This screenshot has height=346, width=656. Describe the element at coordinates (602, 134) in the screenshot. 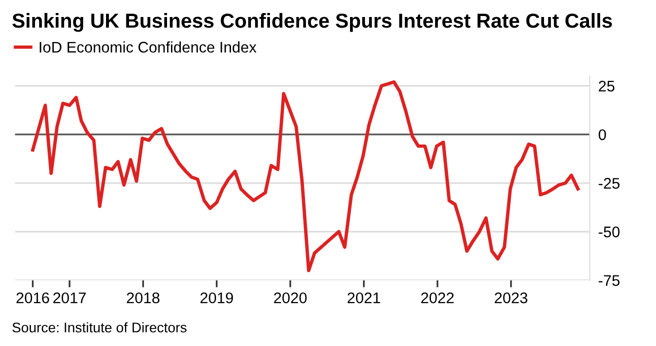

I see `y-tick-label: 0` at that location.